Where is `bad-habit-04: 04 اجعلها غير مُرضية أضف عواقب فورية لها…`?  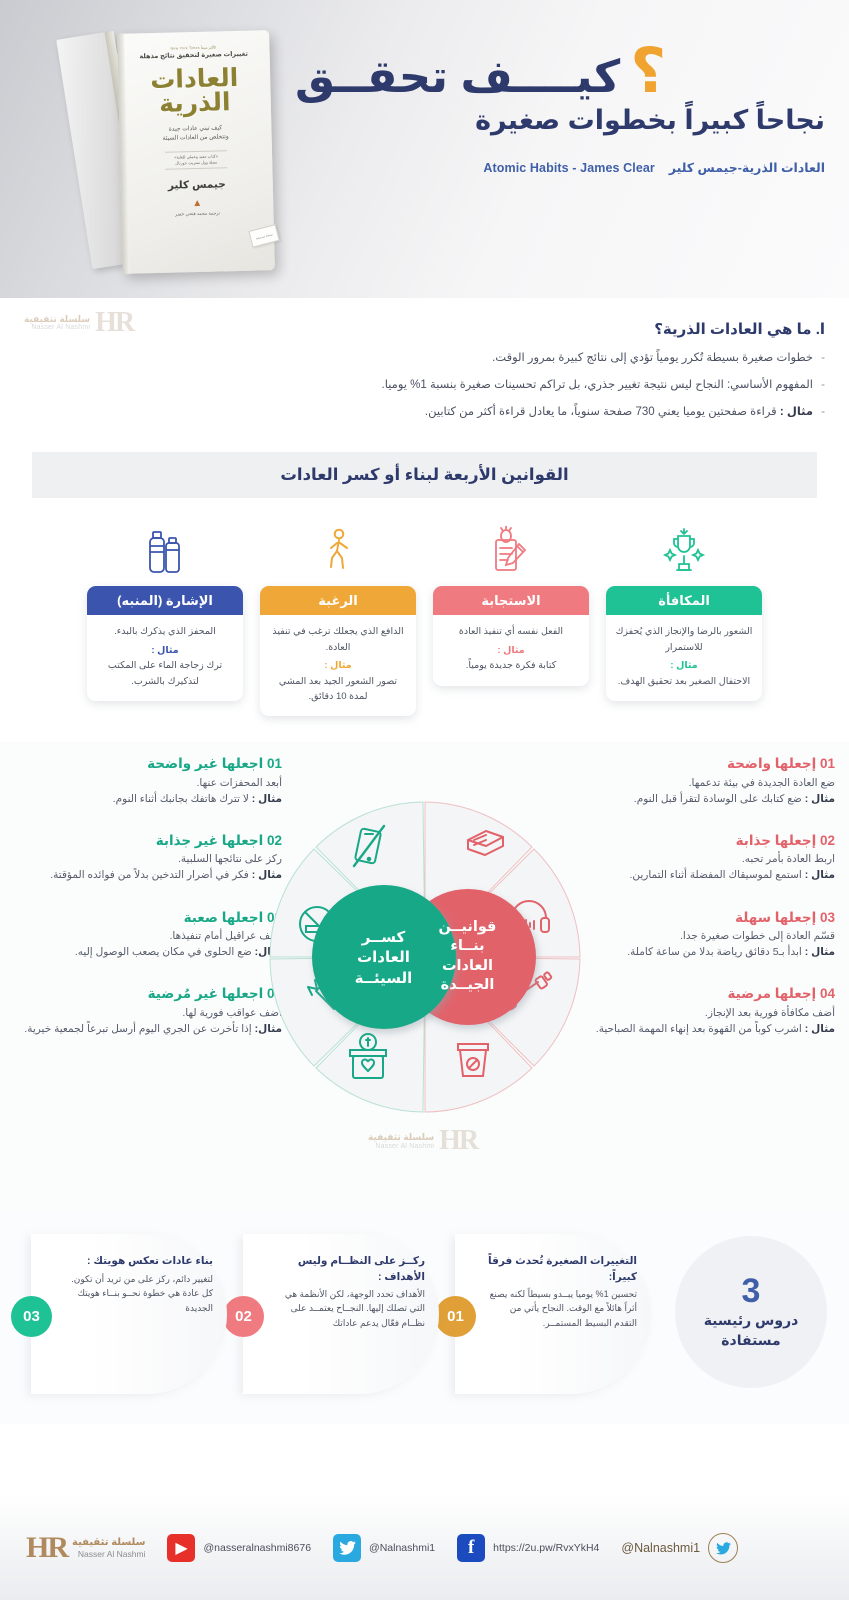 bad-habit-04: 04 اجعلها غير مُرضية أضف عواقب فورية لها… is located at coordinates (148, 1011).